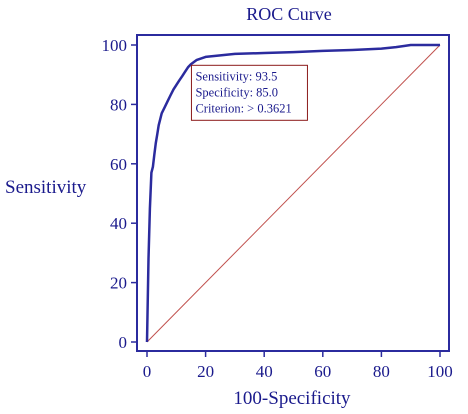  Describe the element at coordinates (236, 92) in the screenshot. I see `annotation-line: Specificity: 85.0` at that location.